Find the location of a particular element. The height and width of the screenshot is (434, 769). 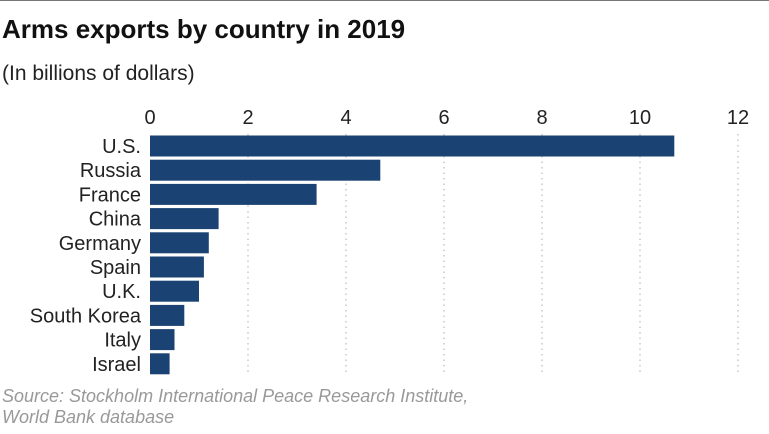

chart-subtitle: (In billions of dollars) is located at coordinates (98, 73).